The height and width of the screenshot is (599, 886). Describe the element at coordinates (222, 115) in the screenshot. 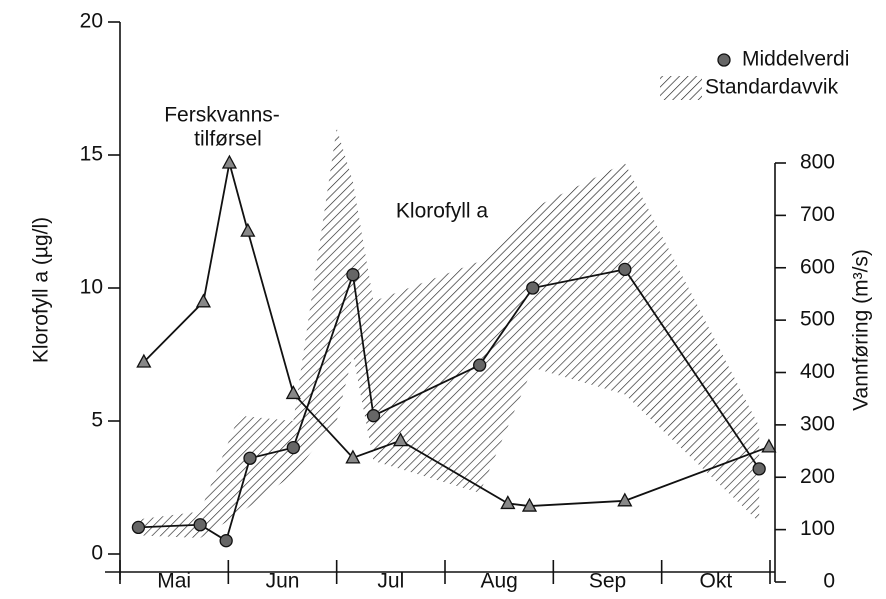

I see `annotation: Ferskvanns-` at that location.